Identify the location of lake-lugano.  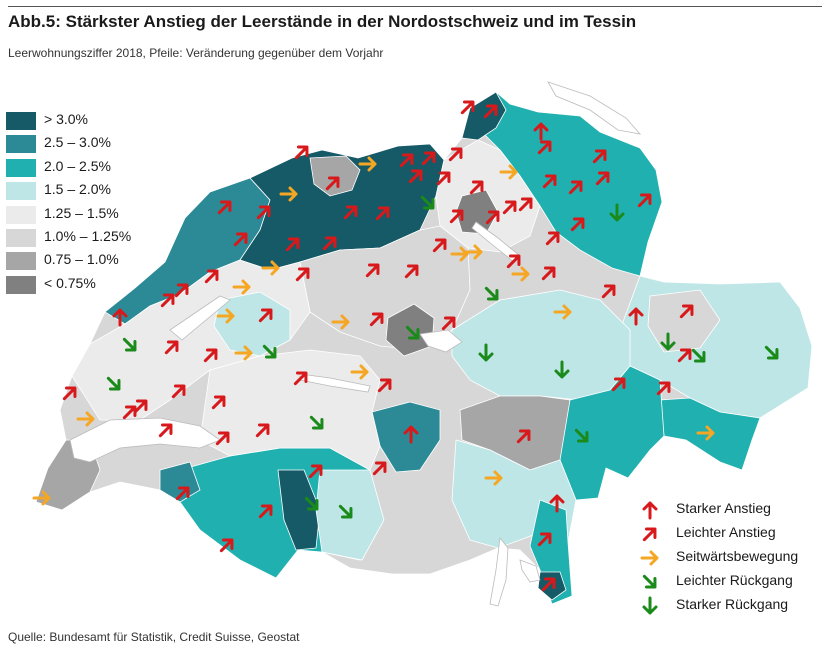
(530, 571).